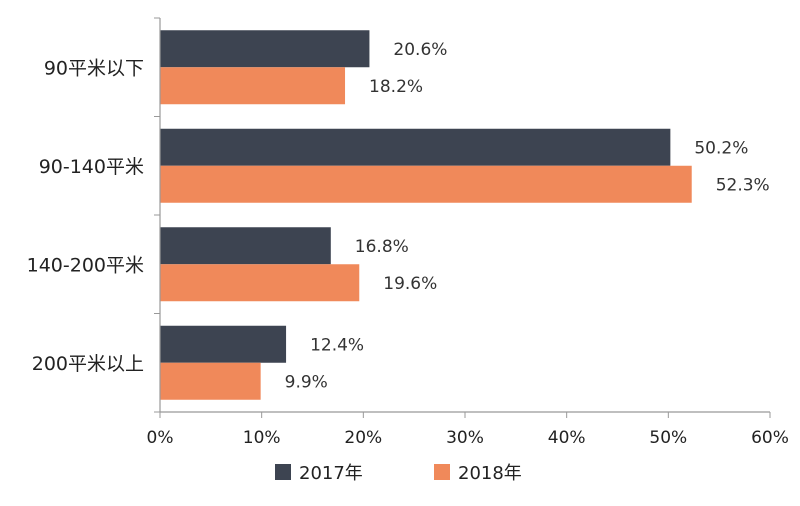  Describe the element at coordinates (420, 50) in the screenshot. I see `data-label-2017-0: 20.6%` at that location.